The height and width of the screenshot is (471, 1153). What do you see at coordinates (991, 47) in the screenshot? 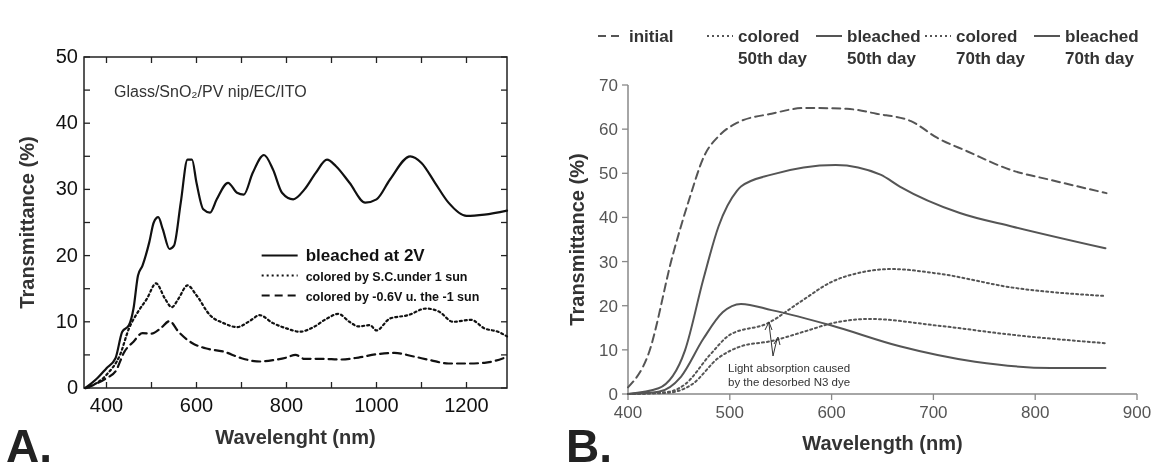
I see `legend-label: colored 70th day` at bounding box center [991, 47].